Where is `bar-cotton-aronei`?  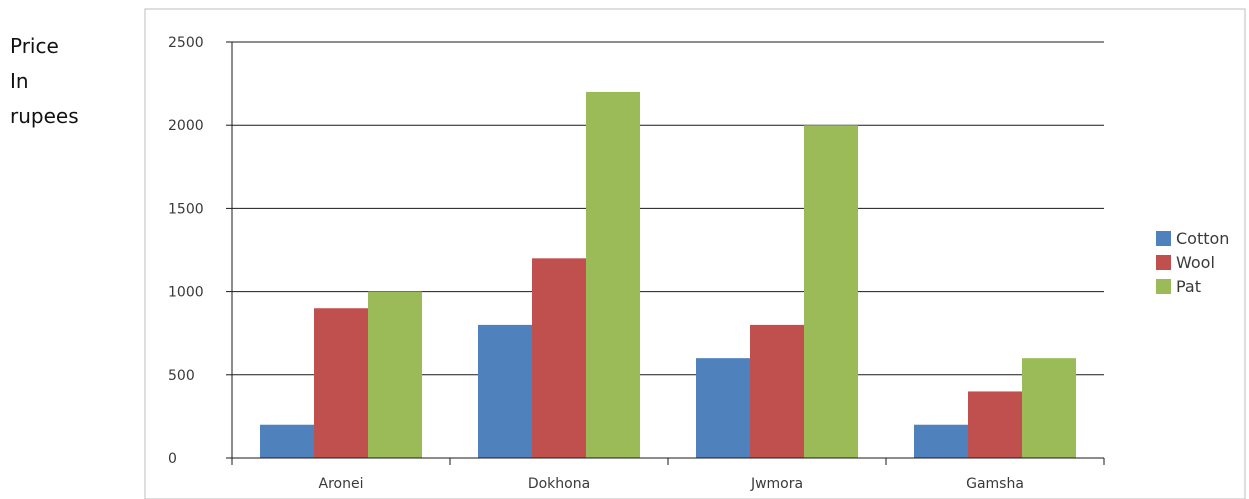 bar-cotton-aronei is located at coordinates (287, 441).